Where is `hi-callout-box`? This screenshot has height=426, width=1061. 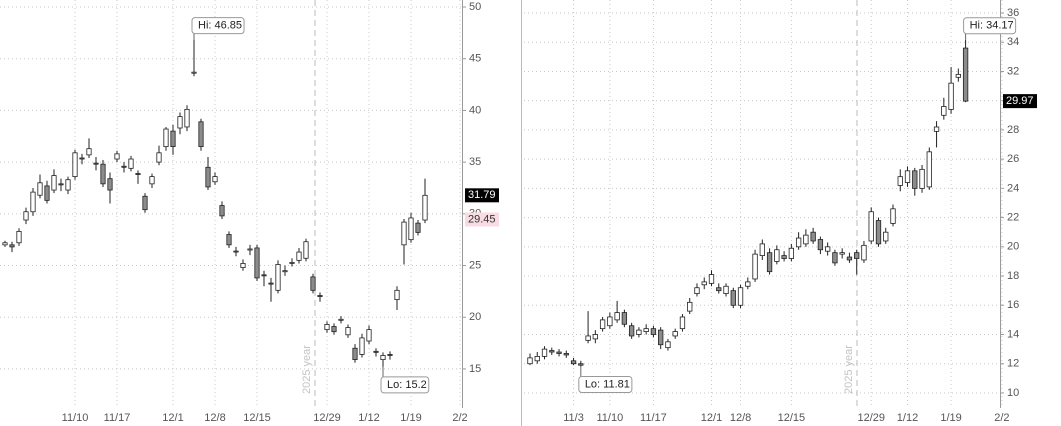
hi-callout-box is located at coordinates (218, 26).